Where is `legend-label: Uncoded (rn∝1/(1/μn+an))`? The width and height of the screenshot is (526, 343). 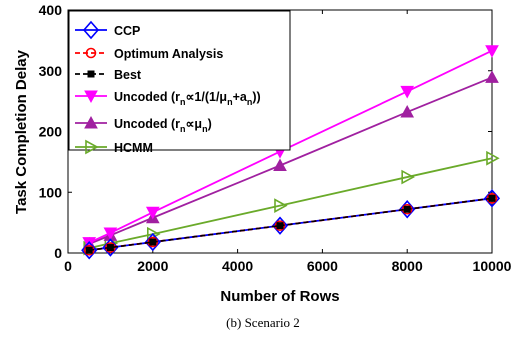
legend-label: Uncoded (rn∝1/(1/μn+an)) is located at coordinates (187, 98).